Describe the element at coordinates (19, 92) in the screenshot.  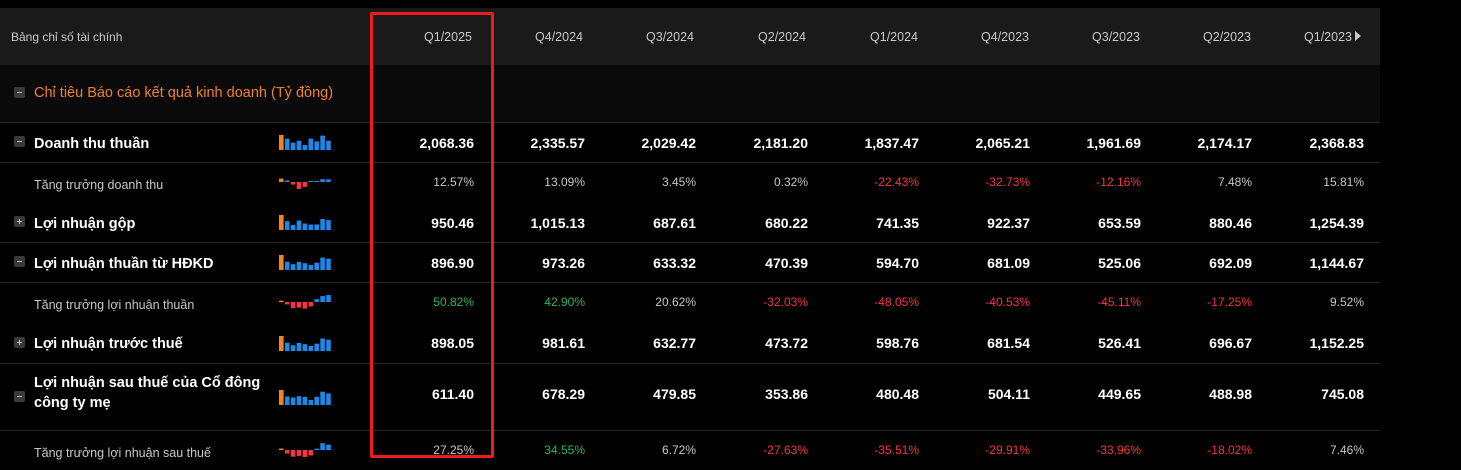
I see `collapse-section-icon` at that location.